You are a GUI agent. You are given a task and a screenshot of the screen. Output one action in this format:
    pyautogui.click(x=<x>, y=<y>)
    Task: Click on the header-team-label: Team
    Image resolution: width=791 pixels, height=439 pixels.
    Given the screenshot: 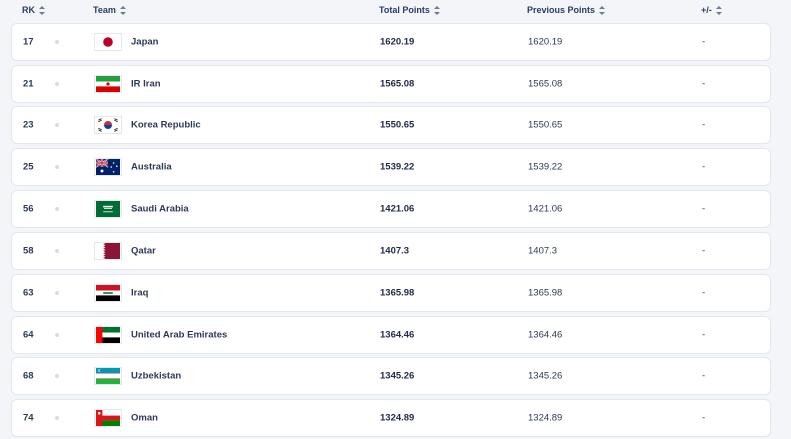 What is the action you would take?
    pyautogui.click(x=104, y=10)
    